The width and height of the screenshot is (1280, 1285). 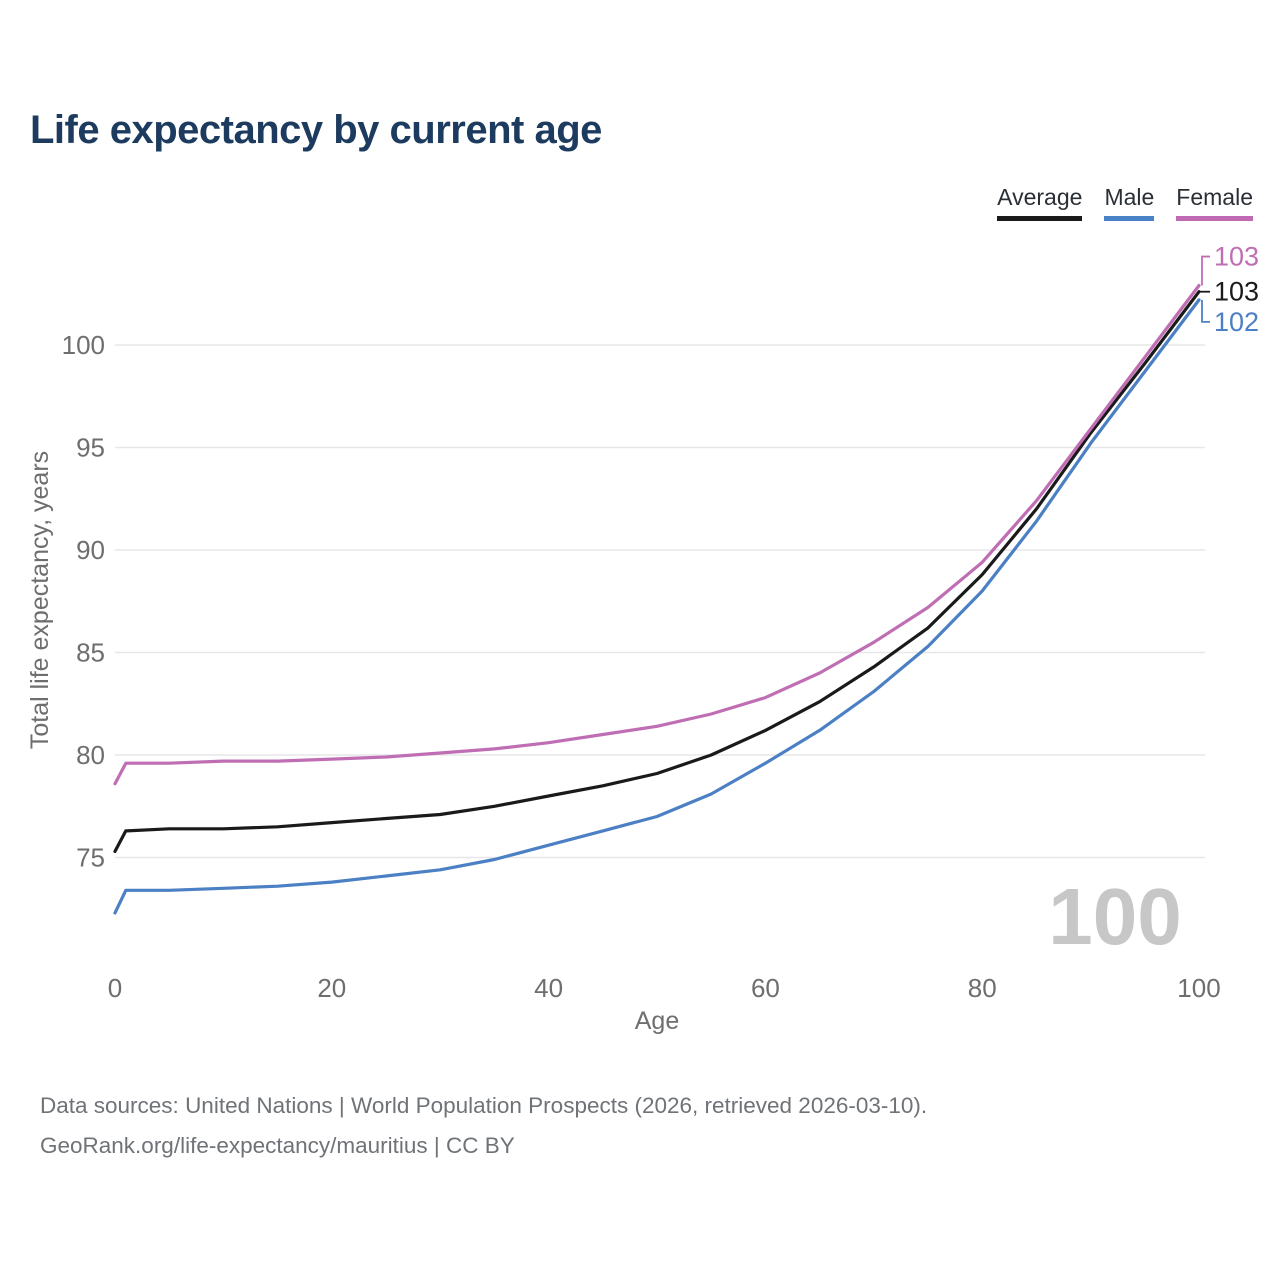 I want to click on end-value-label-male: 102, so click(x=1236, y=322).